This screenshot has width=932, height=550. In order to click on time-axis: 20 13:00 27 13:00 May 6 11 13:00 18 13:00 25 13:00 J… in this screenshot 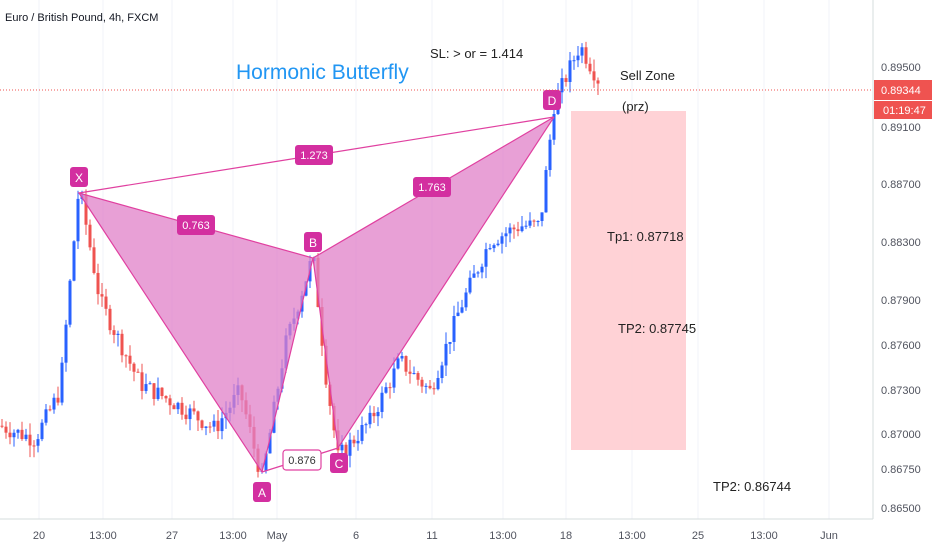, I will do `click(436, 530)`.